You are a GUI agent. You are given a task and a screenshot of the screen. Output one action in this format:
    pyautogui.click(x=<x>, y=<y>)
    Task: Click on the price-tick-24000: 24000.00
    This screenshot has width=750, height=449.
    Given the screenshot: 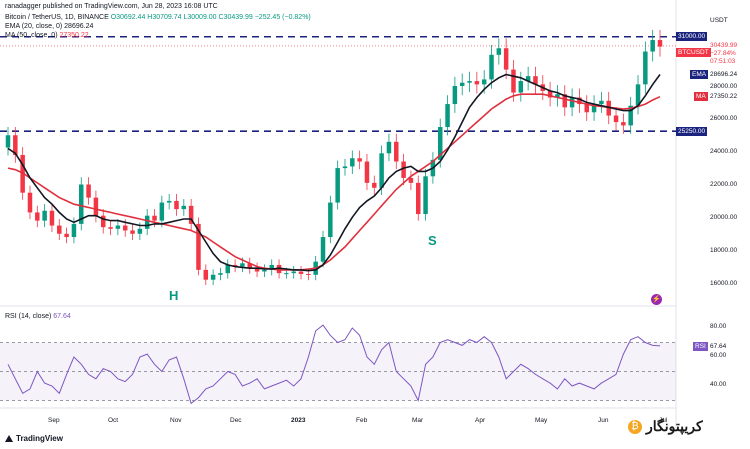 What is the action you would take?
    pyautogui.click(x=724, y=151)
    